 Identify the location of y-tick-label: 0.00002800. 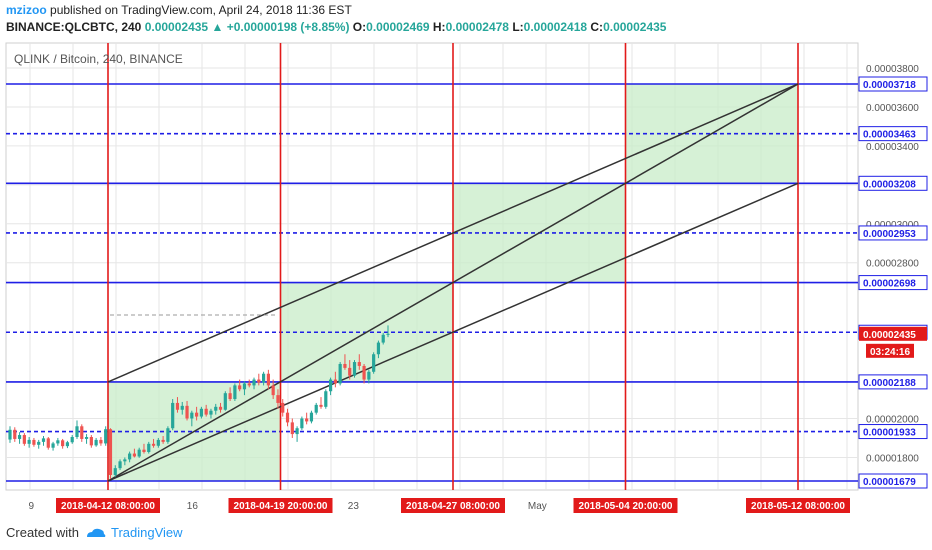
(892, 264).